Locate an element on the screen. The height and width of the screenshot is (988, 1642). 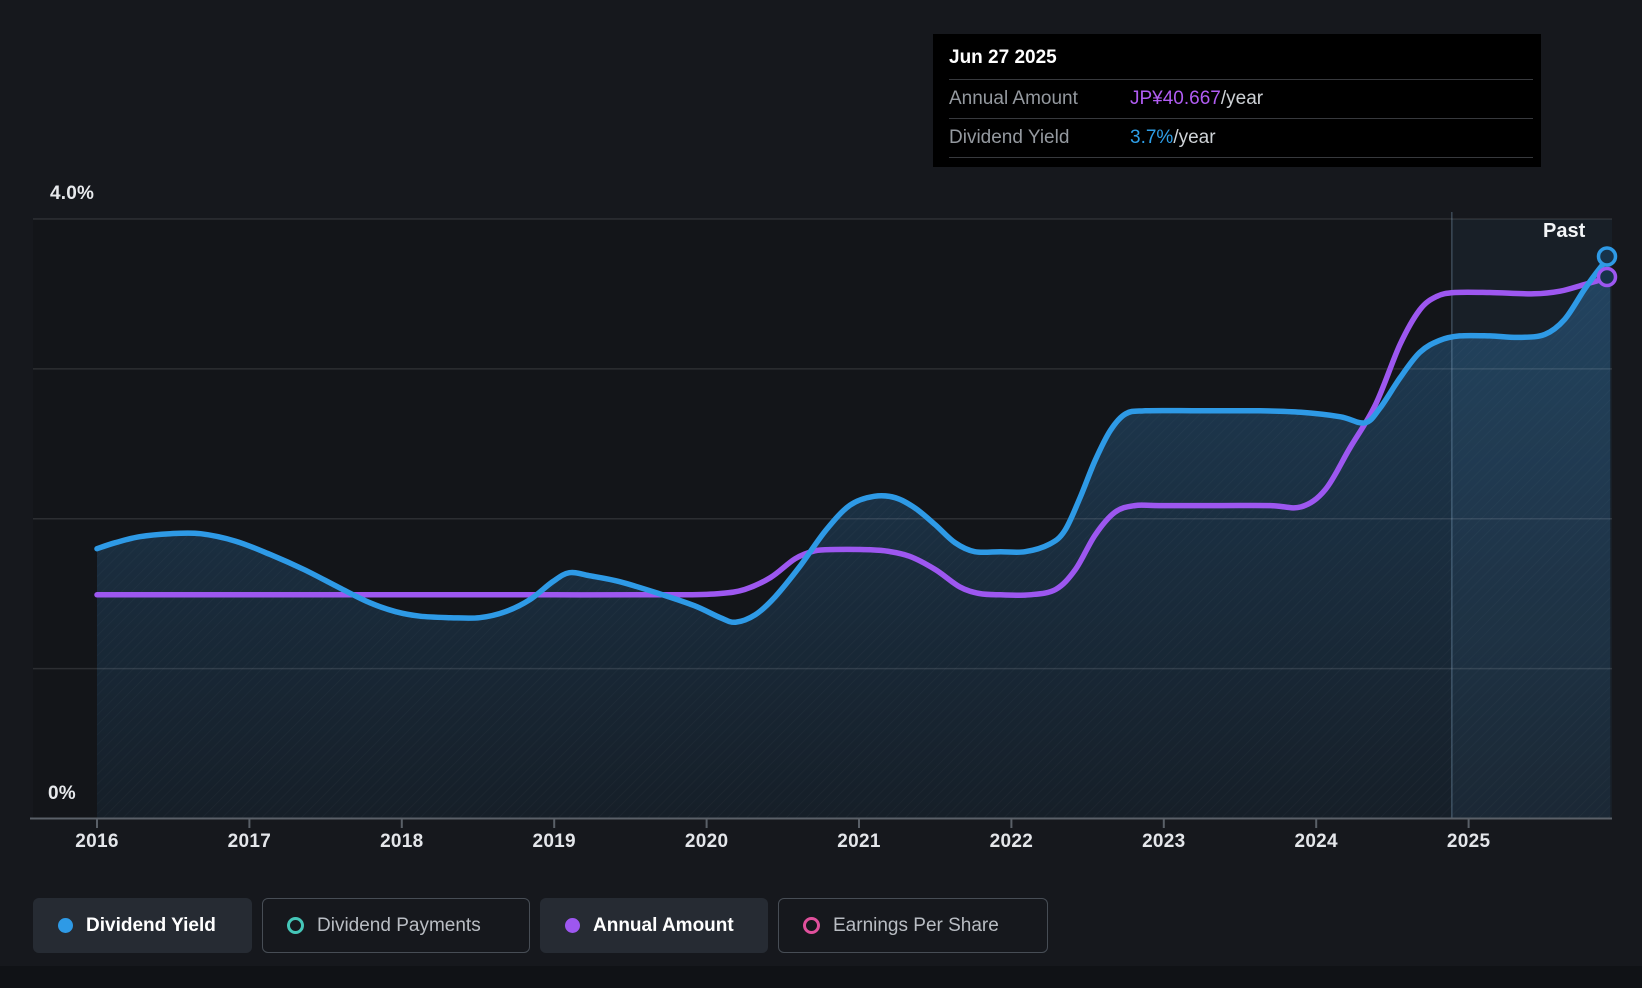
legend-label: Dividend Yield is located at coordinates (151, 925).